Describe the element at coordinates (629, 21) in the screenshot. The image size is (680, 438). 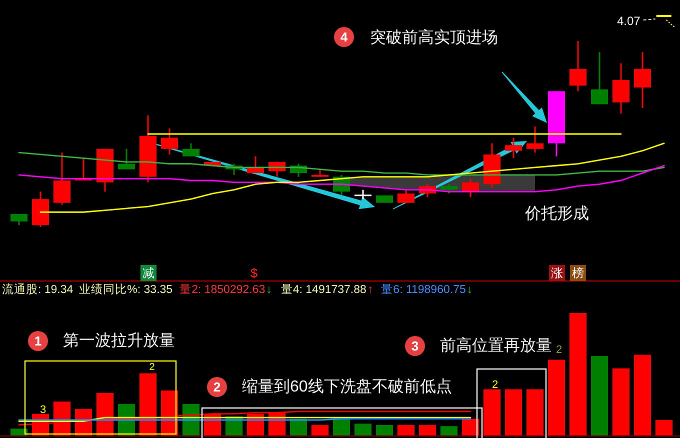
I see `text: 4.07` at that location.